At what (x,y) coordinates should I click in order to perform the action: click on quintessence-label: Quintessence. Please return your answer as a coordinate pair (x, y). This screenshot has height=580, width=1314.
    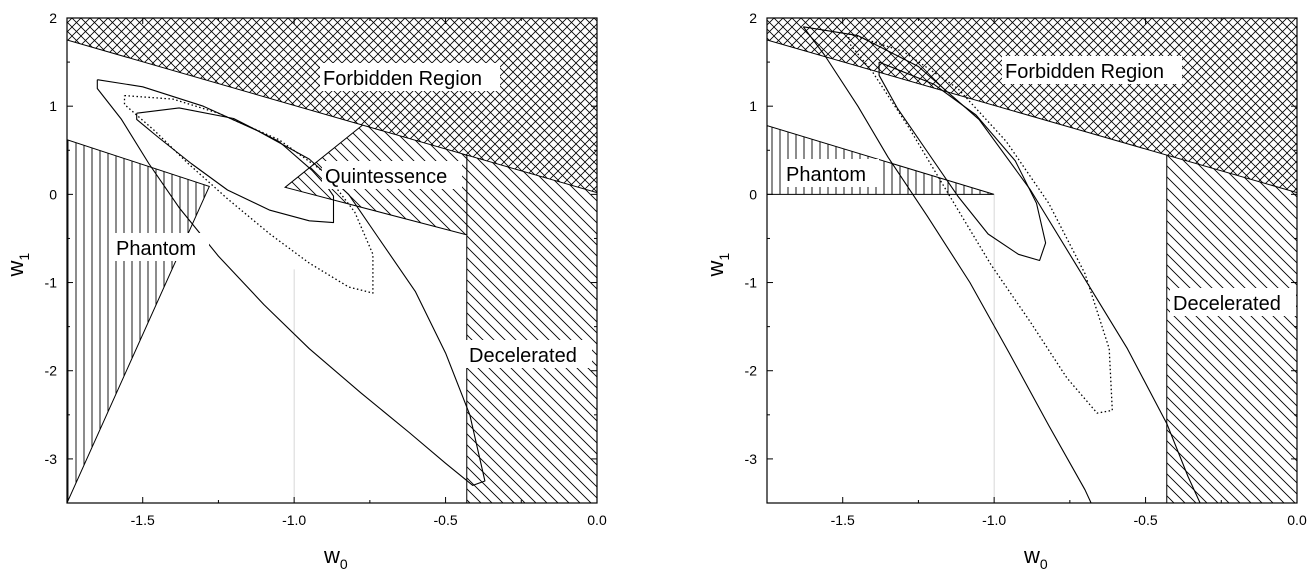
    Looking at the image, I should click on (392, 175).